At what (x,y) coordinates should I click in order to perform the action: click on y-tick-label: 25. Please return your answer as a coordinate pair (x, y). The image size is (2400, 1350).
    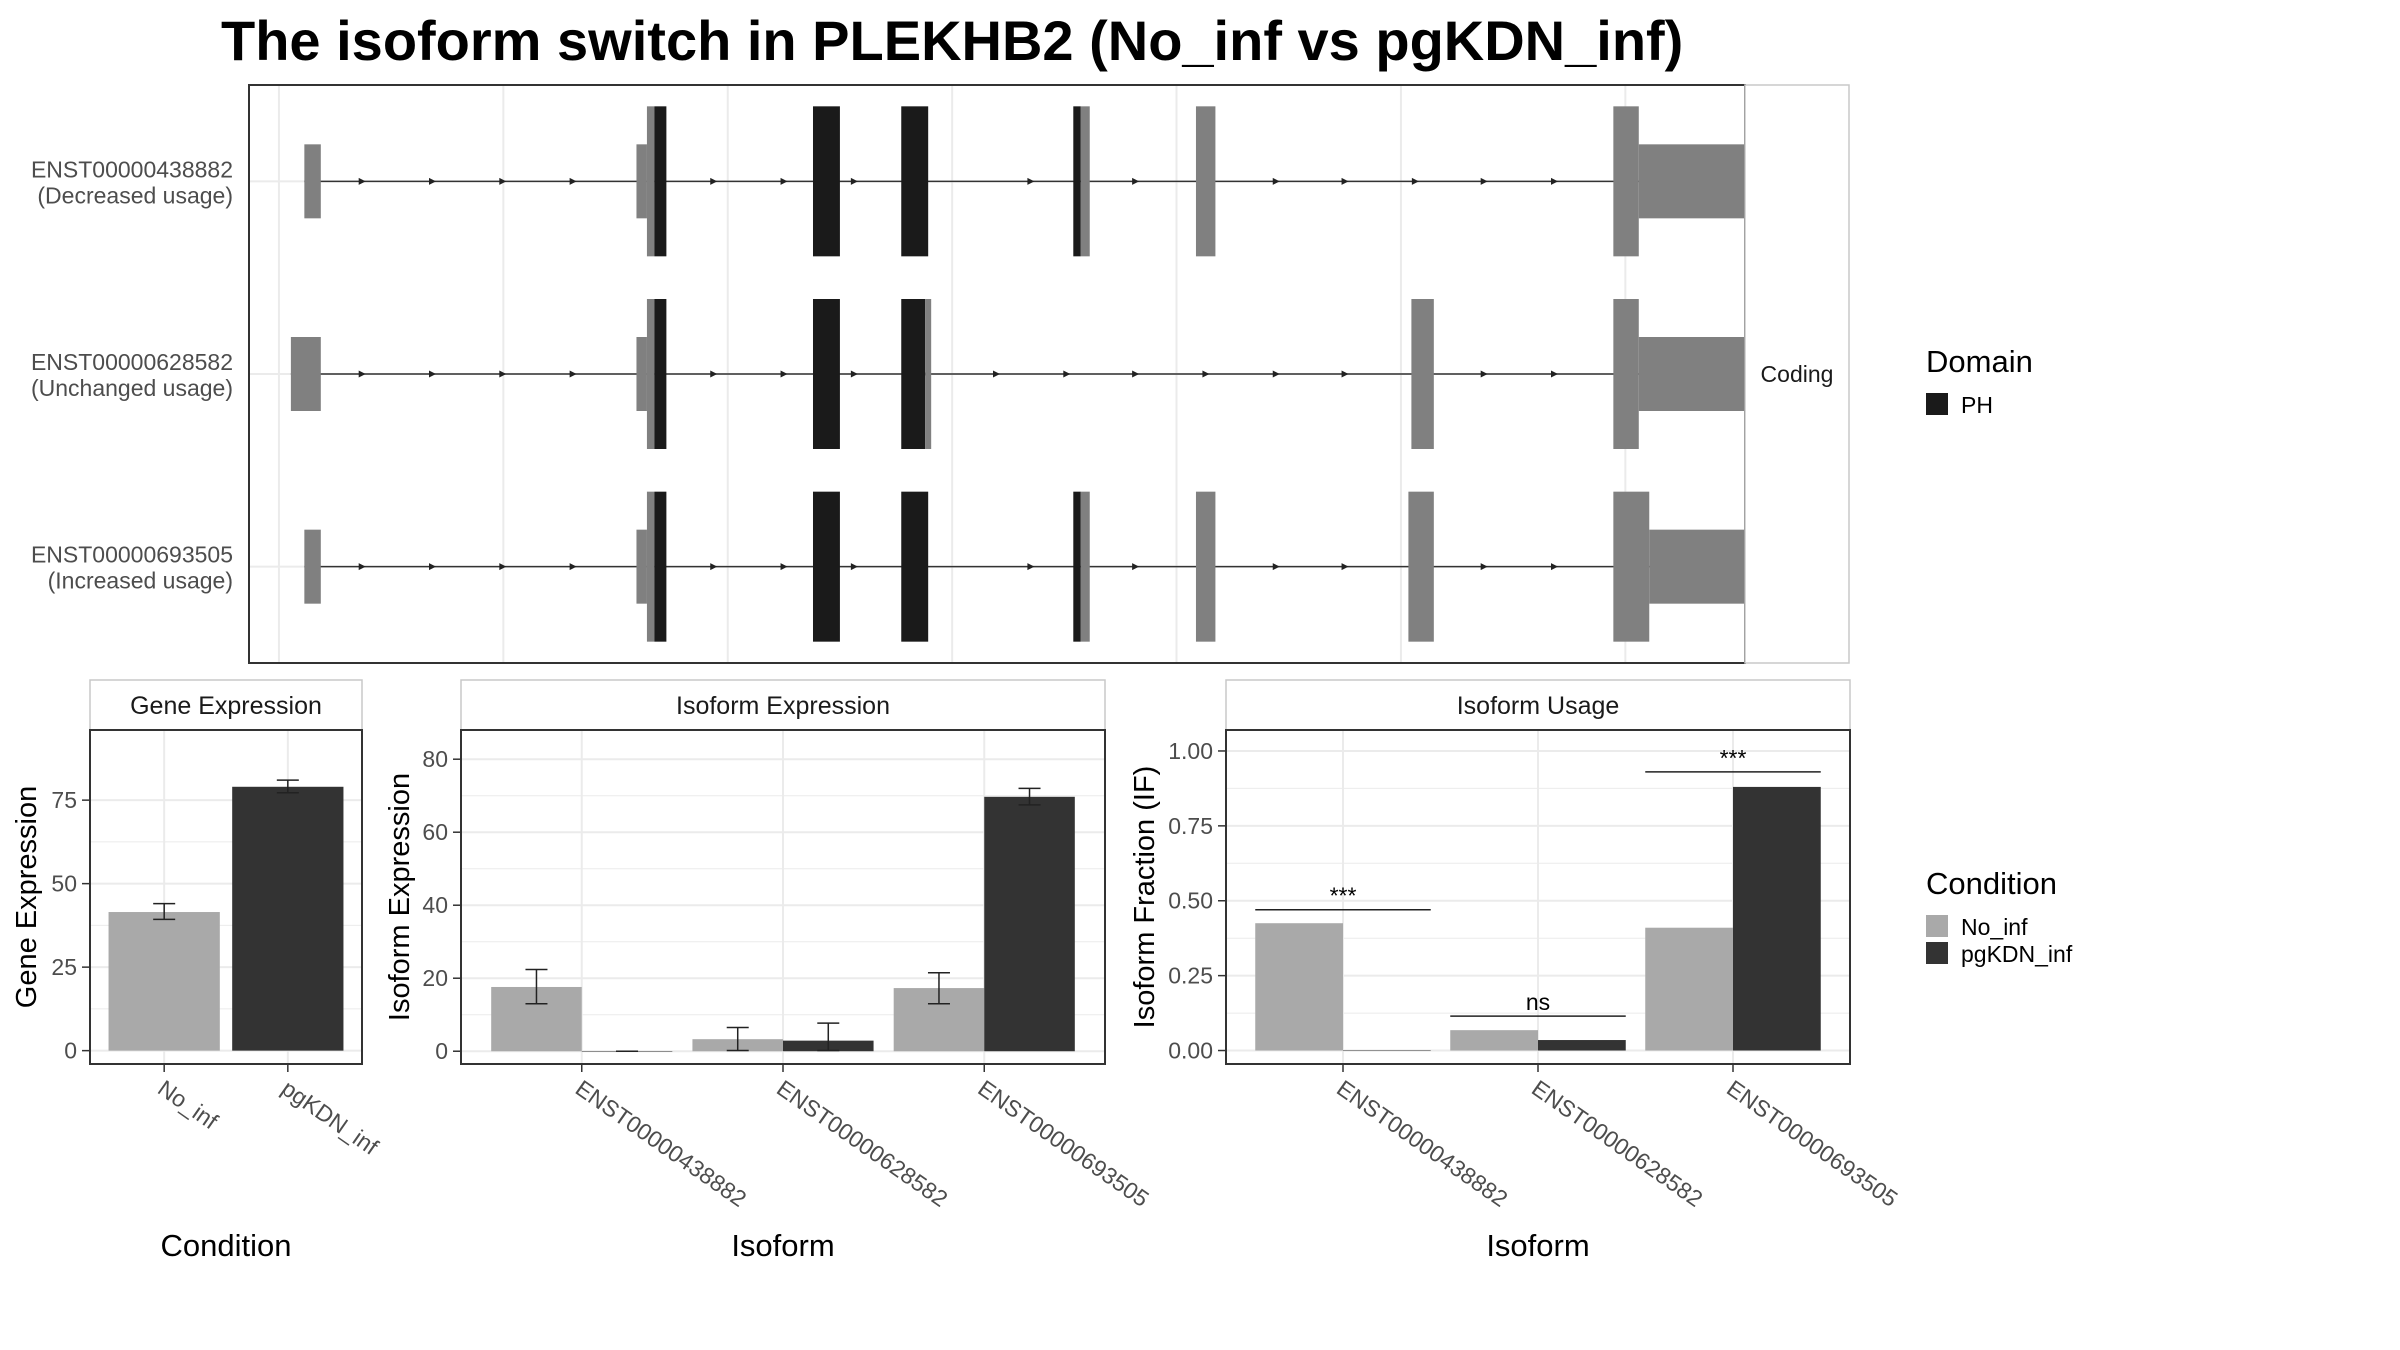
    Looking at the image, I should click on (64, 967).